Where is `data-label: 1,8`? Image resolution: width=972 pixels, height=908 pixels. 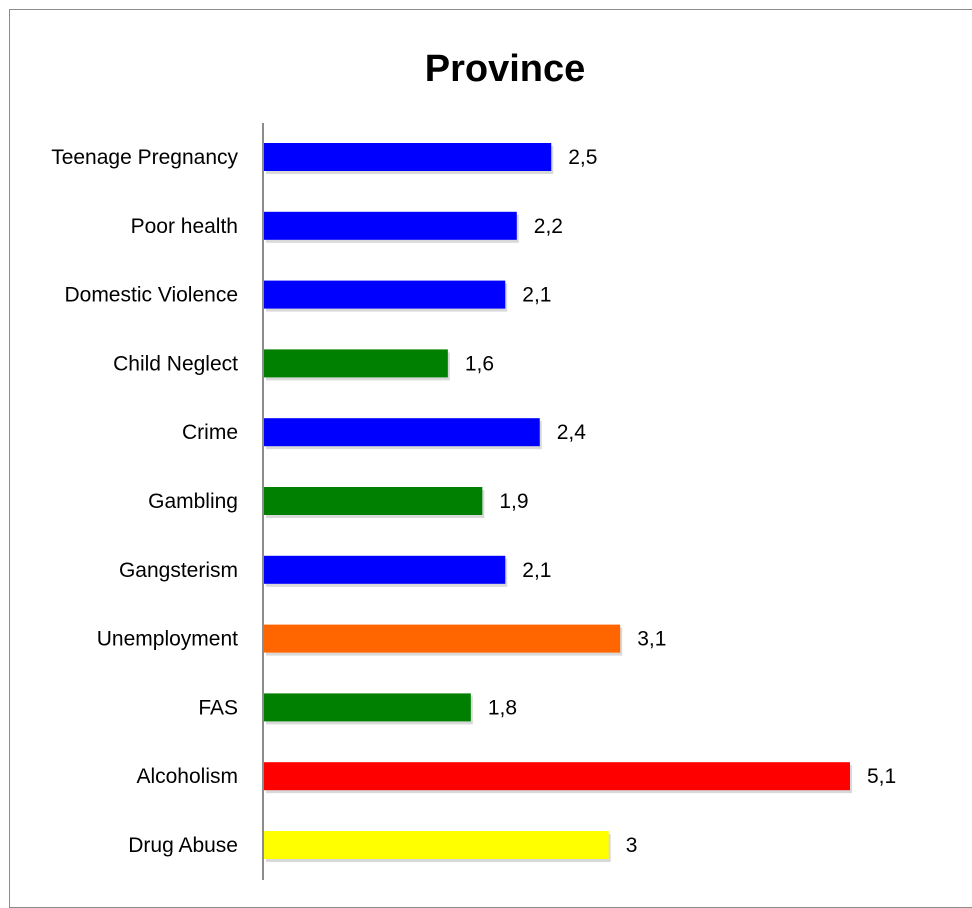
data-label: 1,8 is located at coordinates (502, 707).